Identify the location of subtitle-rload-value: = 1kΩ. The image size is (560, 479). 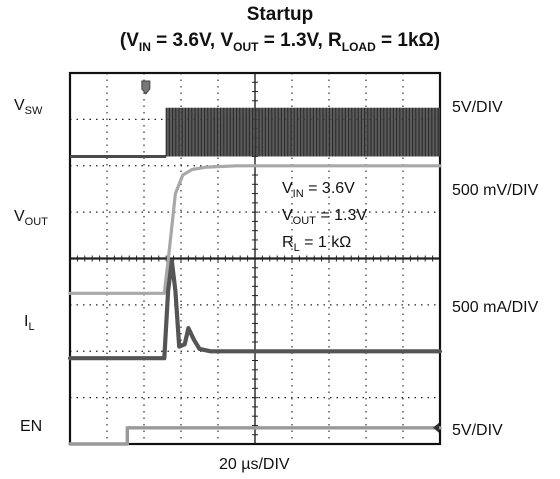
(407, 40).